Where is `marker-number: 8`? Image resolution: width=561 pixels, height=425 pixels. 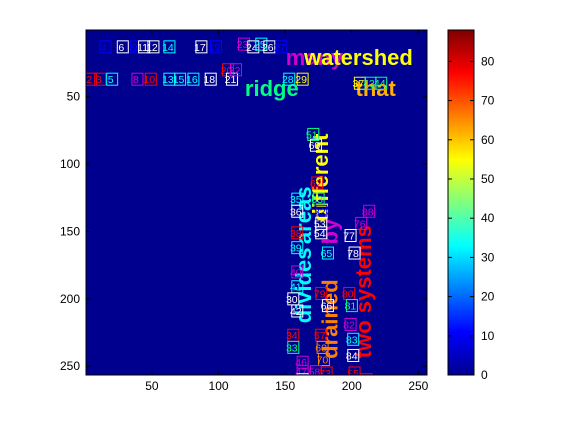 marker-number: 8 is located at coordinates (136, 80).